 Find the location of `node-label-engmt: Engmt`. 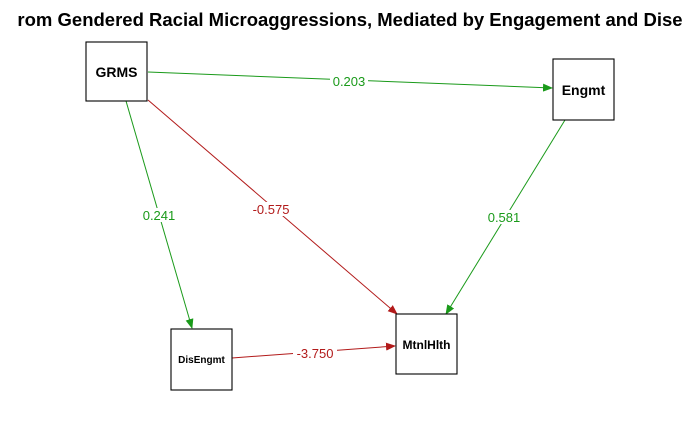

node-label-engmt: Engmt is located at coordinates (584, 90).